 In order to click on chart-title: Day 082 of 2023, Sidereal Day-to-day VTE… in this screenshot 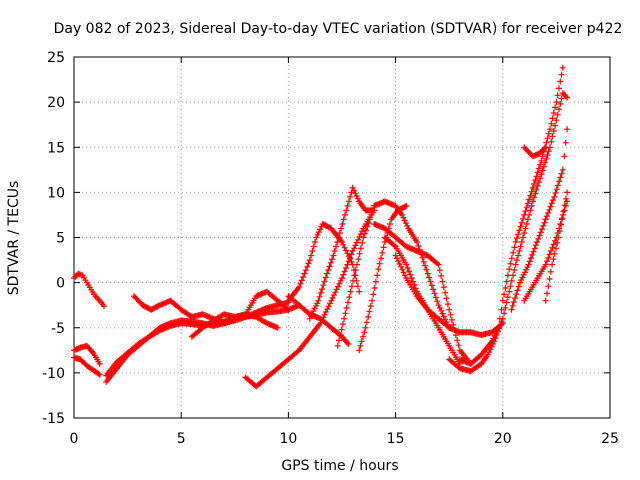, I will do `click(338, 29)`.